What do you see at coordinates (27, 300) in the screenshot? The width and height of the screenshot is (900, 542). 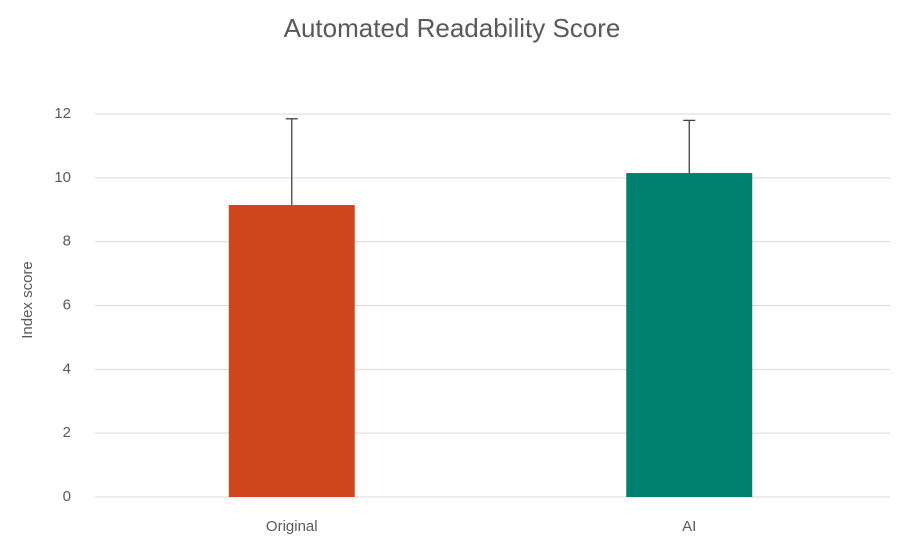 I see `y-axis-label: Index score` at bounding box center [27, 300].